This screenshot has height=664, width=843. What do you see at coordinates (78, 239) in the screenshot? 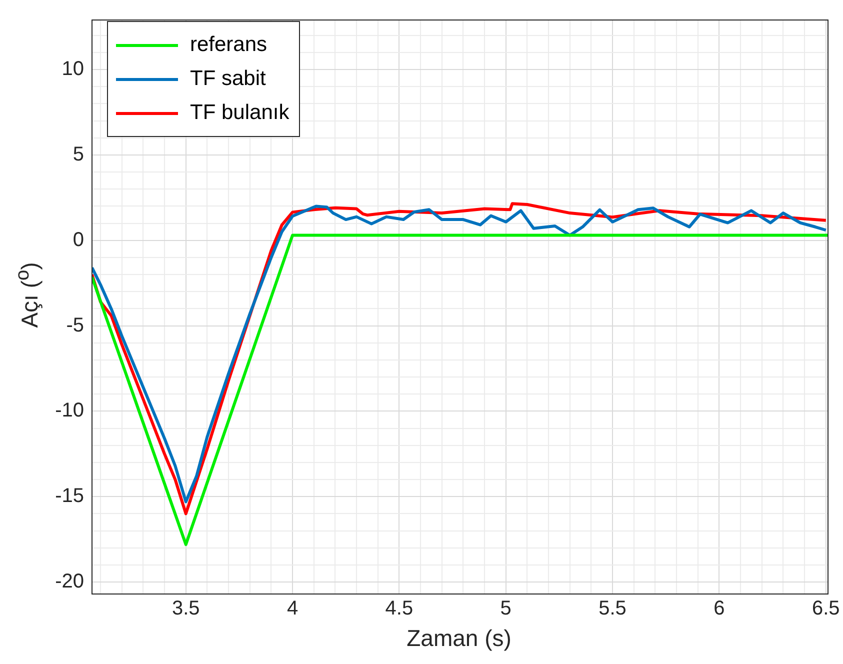
I see `y-tick-label: 0` at bounding box center [78, 239].